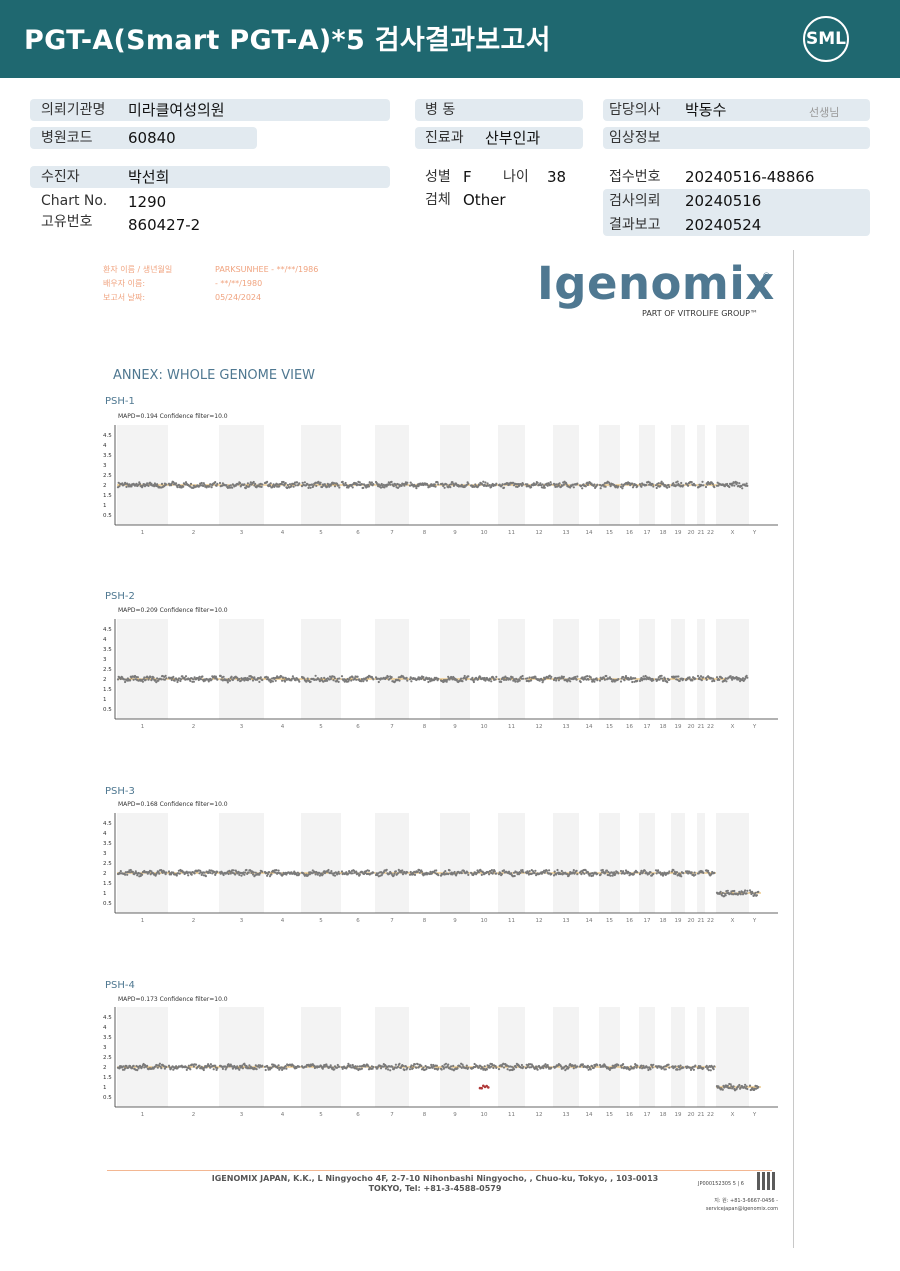  I want to click on x-tick-label: 2, so click(194, 1115).